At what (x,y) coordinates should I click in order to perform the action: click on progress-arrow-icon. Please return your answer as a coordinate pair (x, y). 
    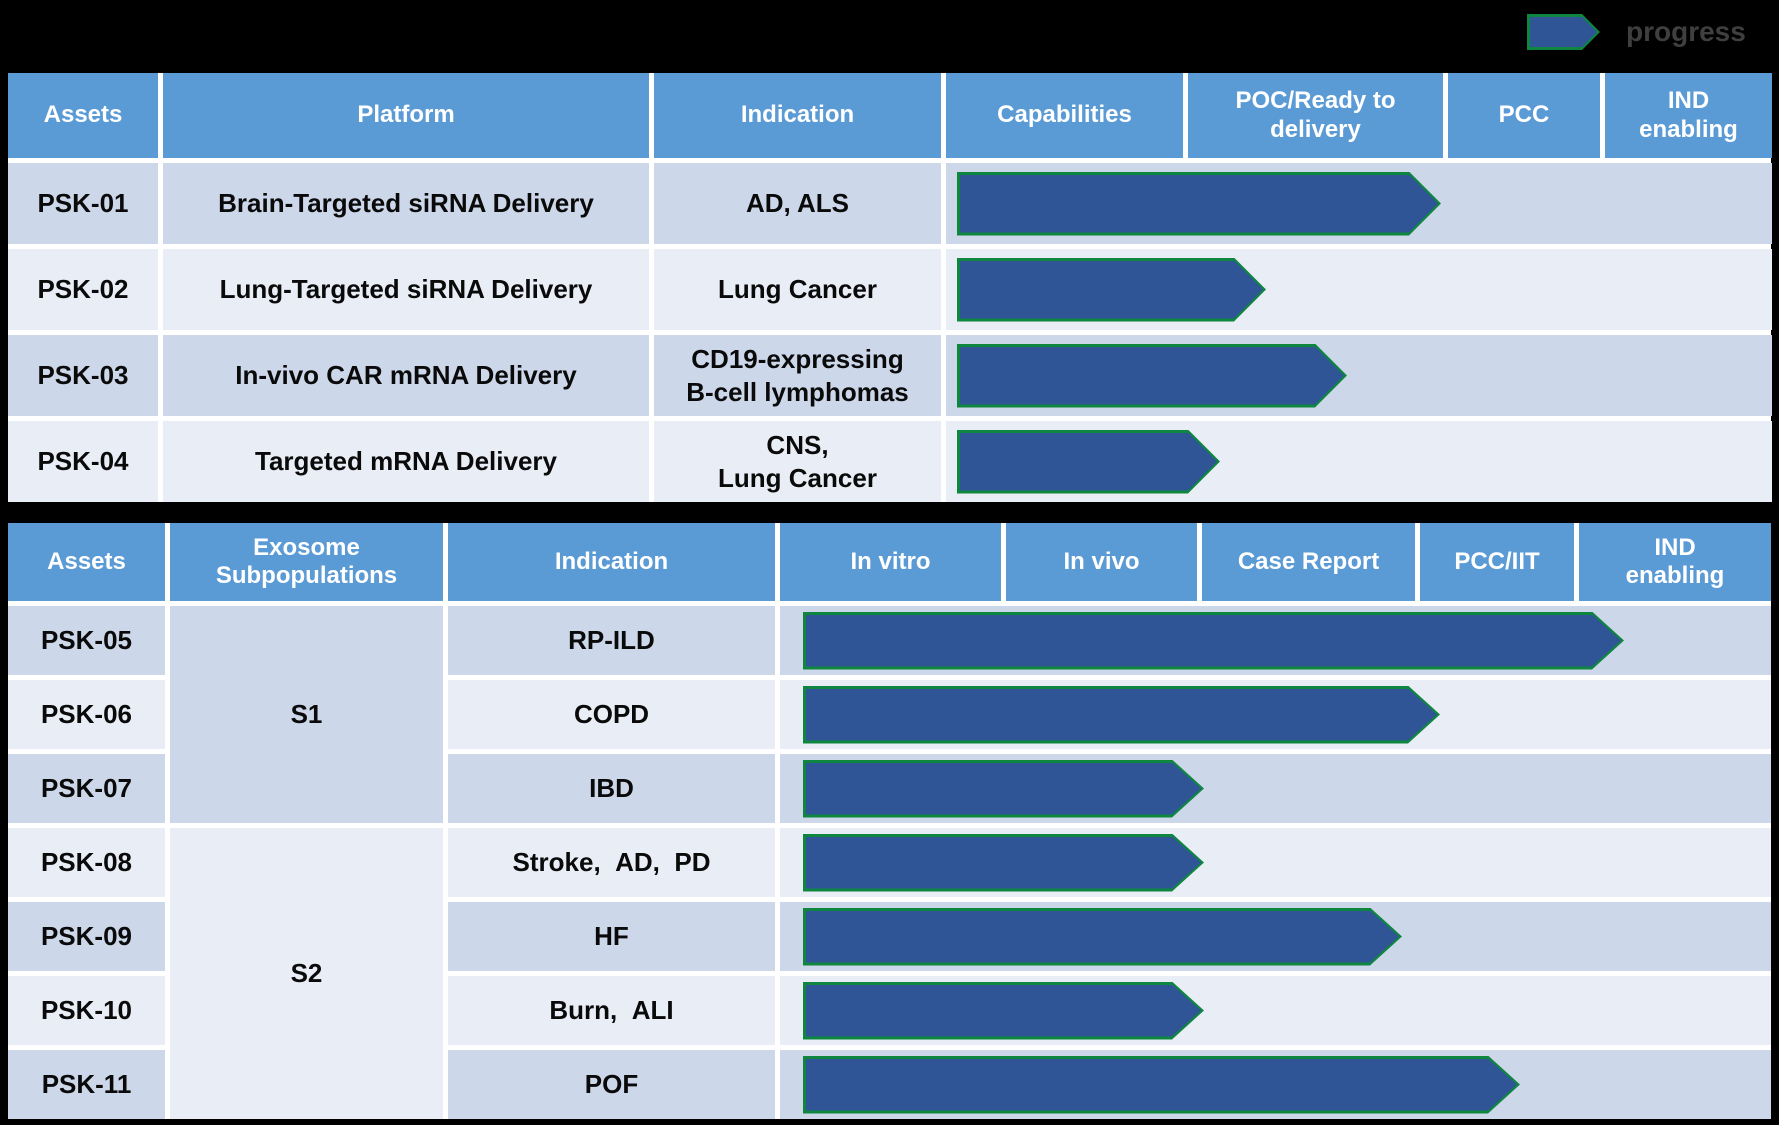
    Looking at the image, I should click on (1563, 32).